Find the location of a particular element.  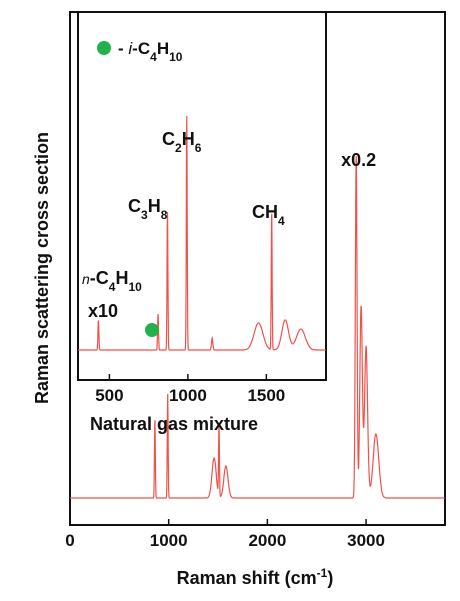

inset-x-ticks: 500 1000 1500 is located at coordinates (190, 389).